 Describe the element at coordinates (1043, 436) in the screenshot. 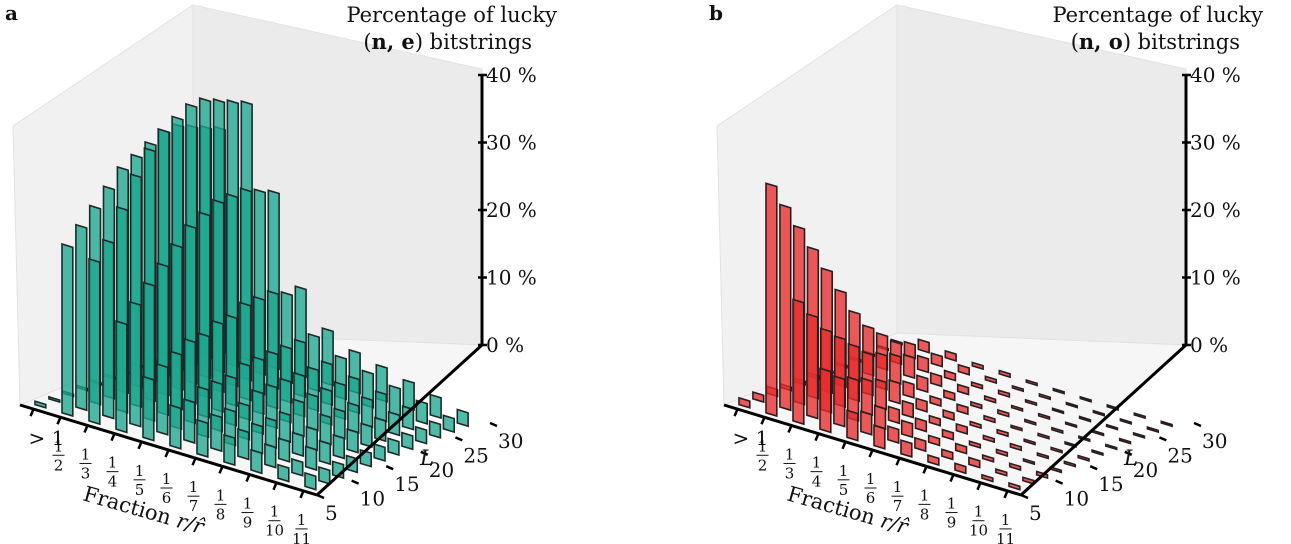

I see `bar-L18-1over9` at that location.